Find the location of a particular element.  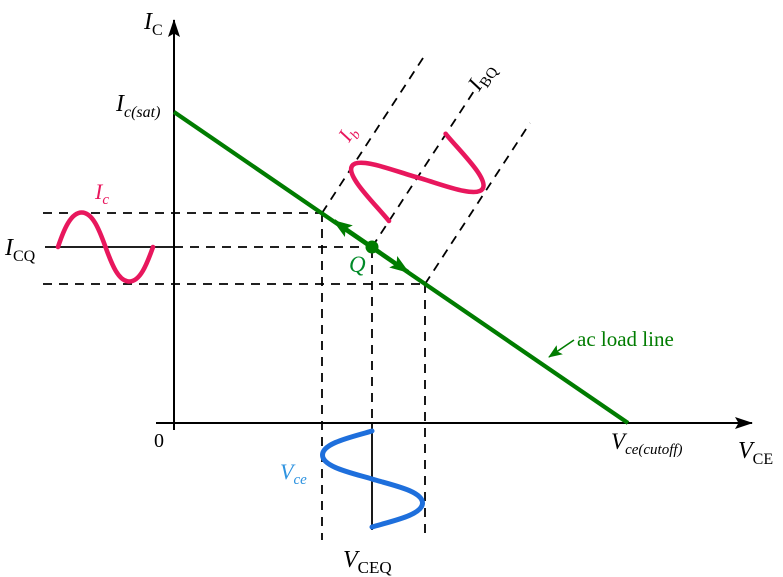

ic-wave-label: Ic is located at coordinates (101, 193).